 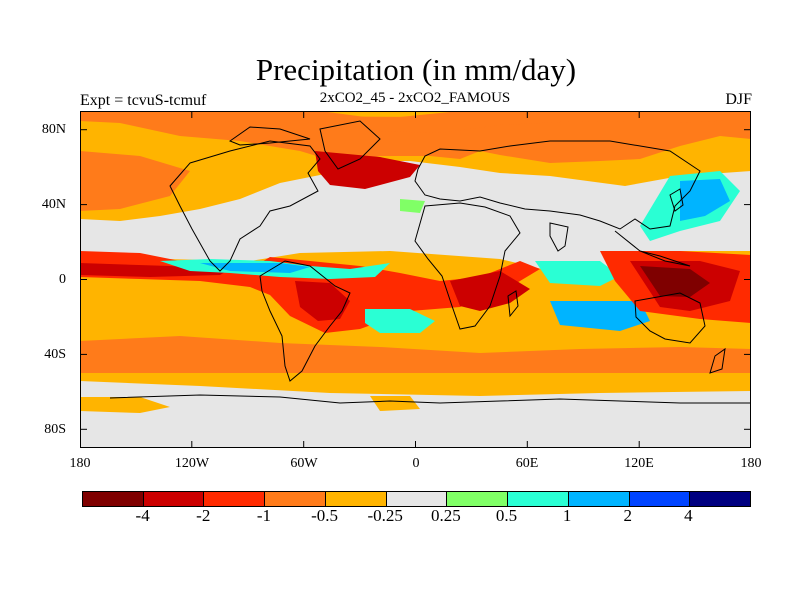 What do you see at coordinates (192, 463) in the screenshot?
I see `lon-label-120w: 120W` at bounding box center [192, 463].